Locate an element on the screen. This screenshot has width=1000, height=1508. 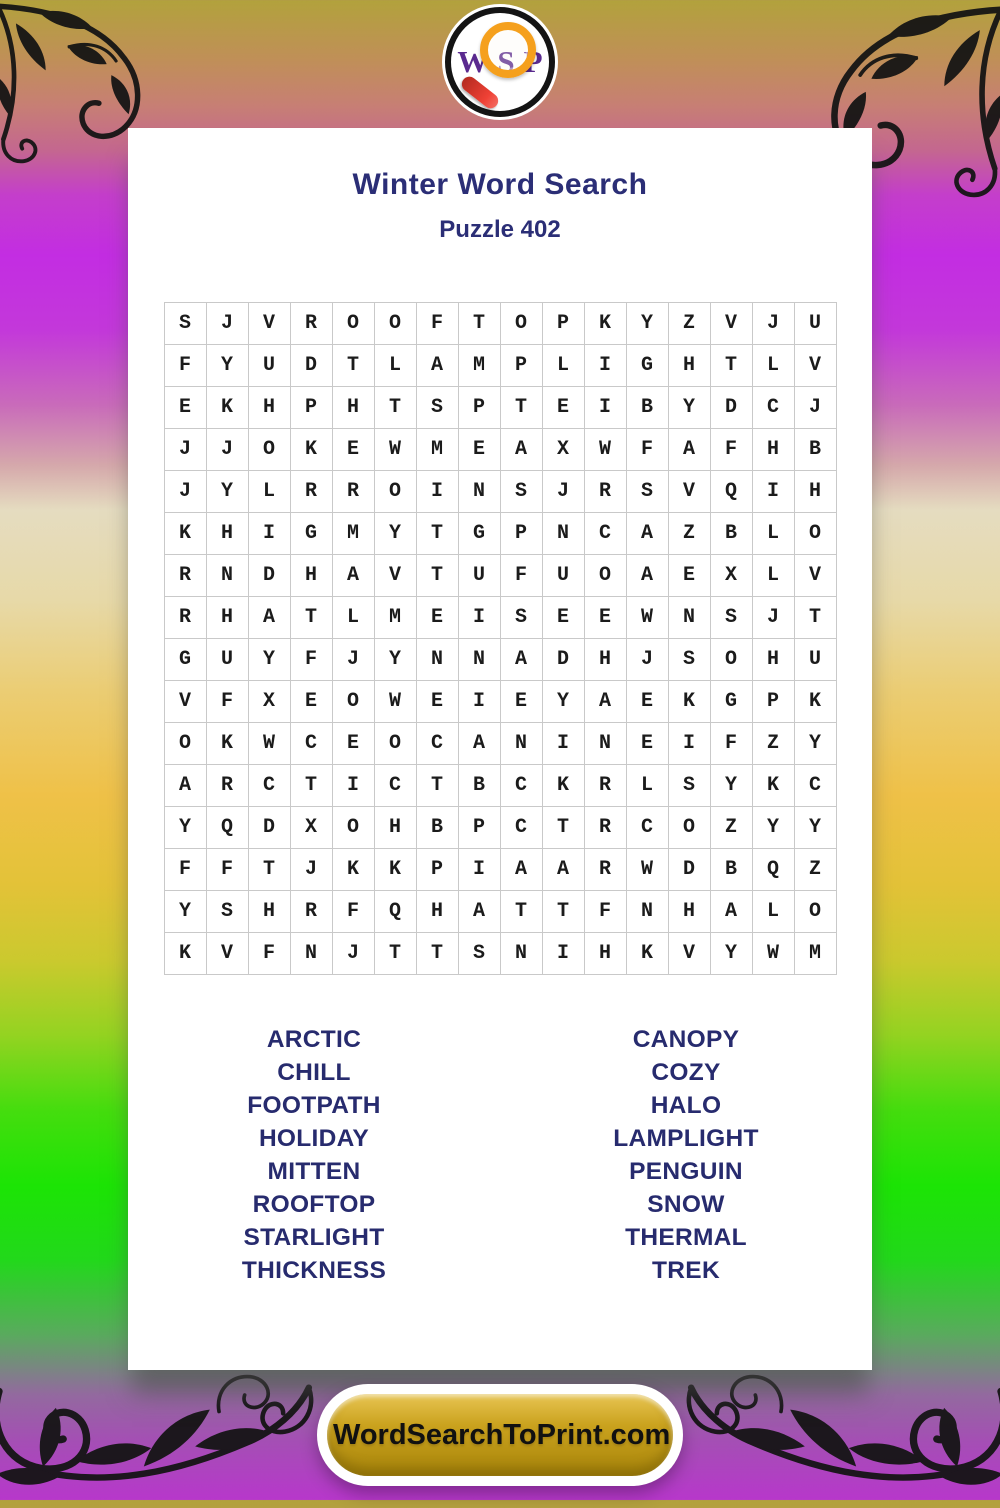
word-item: FOOTPATH is located at coordinates (314, 1105).